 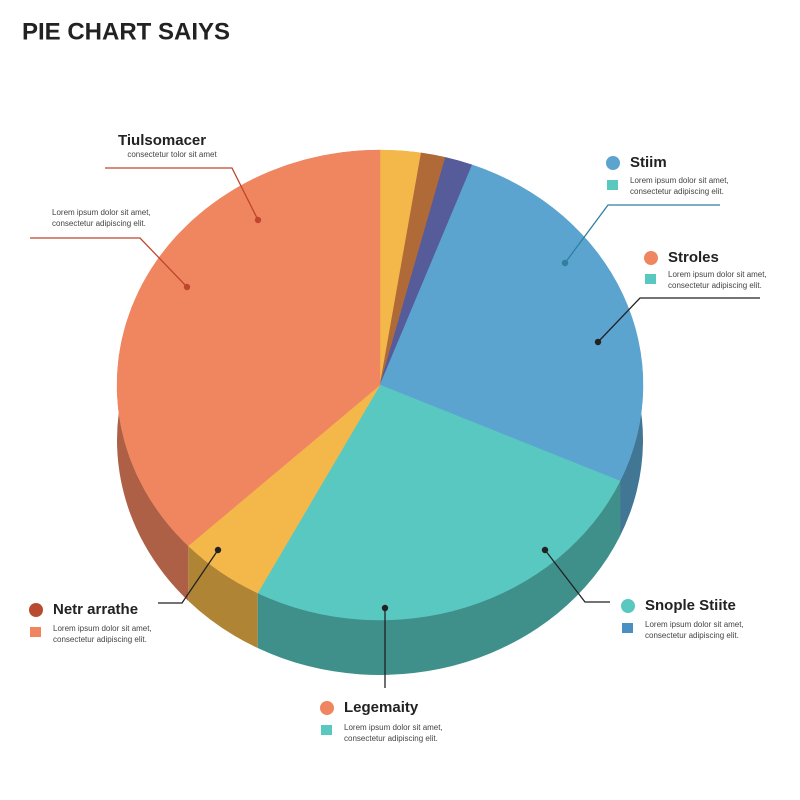 I want to click on annotation-title: Stroles, so click(x=693, y=257).